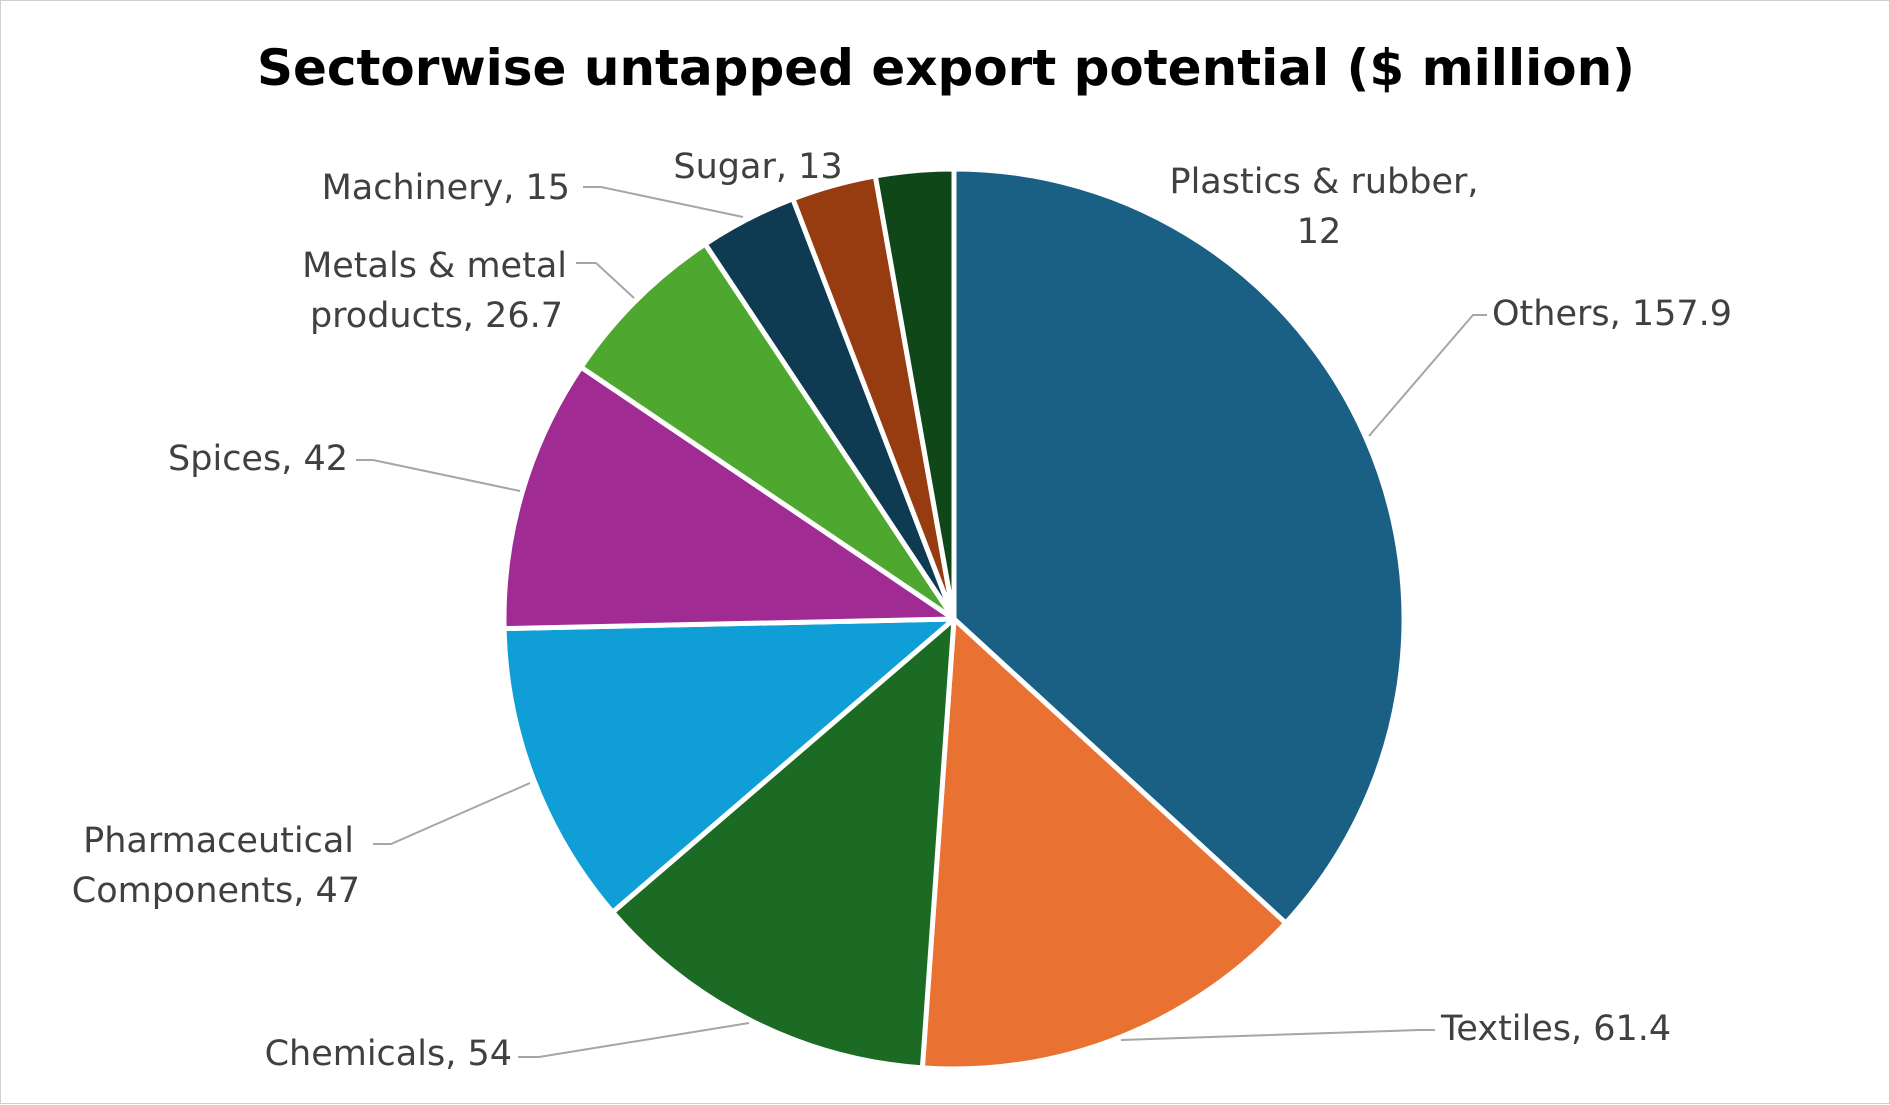  What do you see at coordinates (438, 475) in the screenshot?
I see `leader-line-spices` at bounding box center [438, 475].